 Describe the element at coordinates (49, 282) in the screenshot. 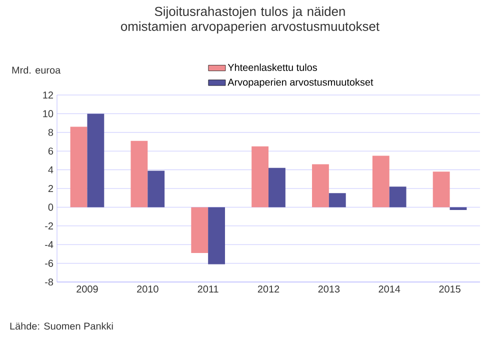

I see `y-tick-label: -8` at that location.